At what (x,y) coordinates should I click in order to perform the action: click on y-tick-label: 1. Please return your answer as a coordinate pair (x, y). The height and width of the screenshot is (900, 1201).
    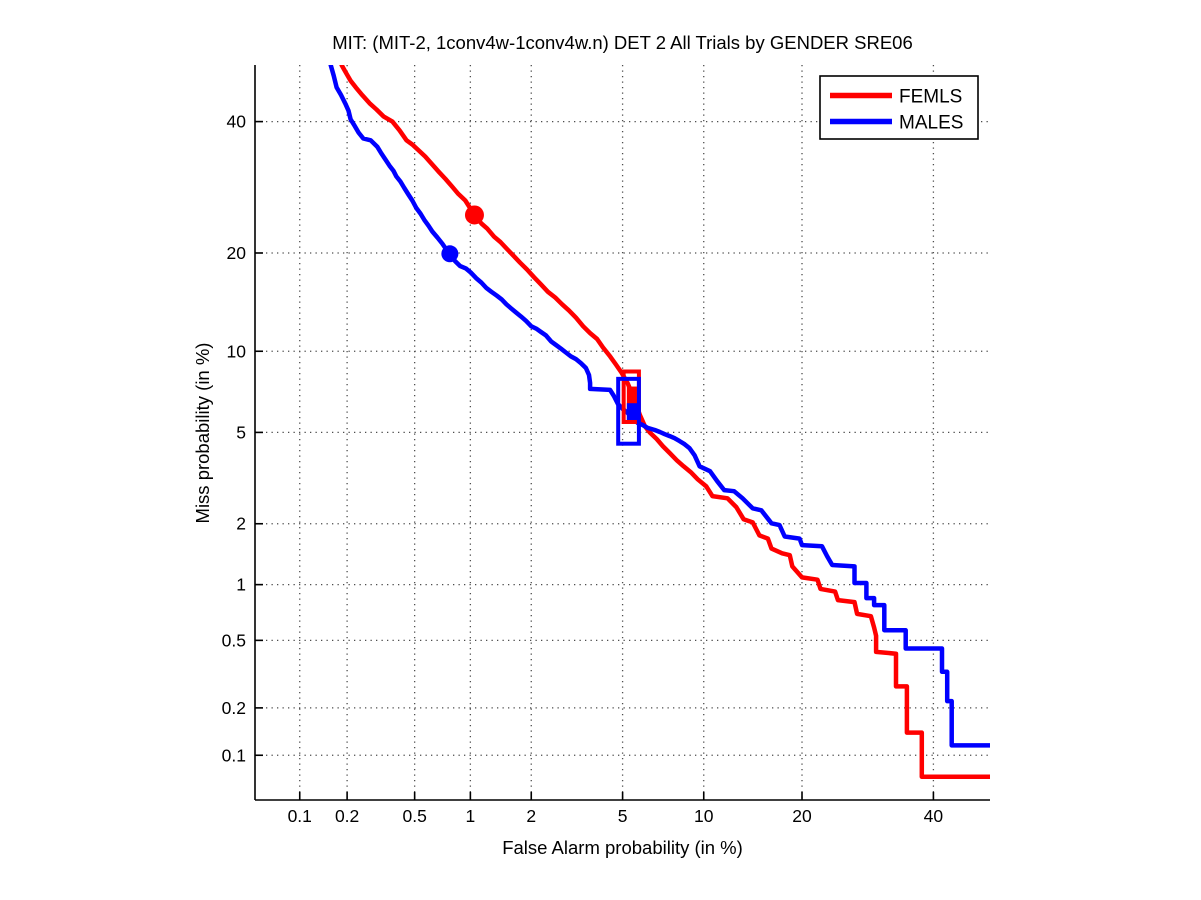
    Looking at the image, I should click on (241, 585).